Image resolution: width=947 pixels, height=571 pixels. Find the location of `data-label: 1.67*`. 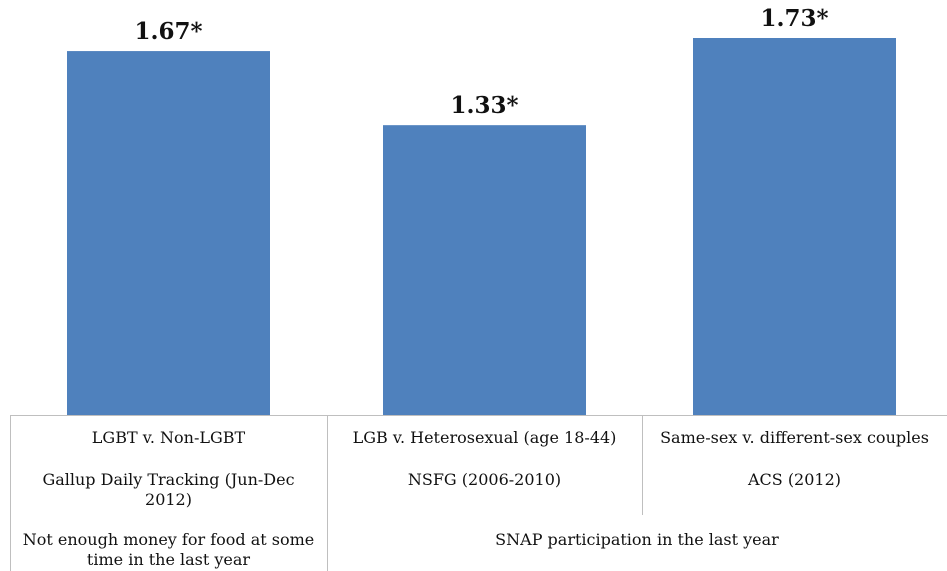

data-label: 1.67* is located at coordinates (168, 31).